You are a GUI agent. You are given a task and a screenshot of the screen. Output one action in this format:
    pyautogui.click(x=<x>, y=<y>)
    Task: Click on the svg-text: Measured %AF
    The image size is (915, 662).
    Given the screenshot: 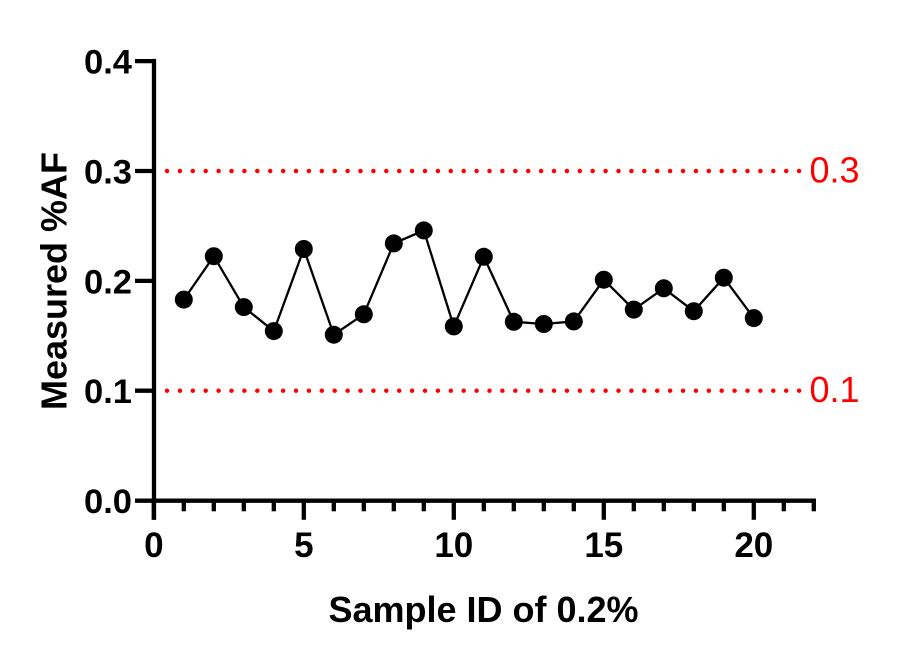 What is the action you would take?
    pyautogui.click(x=54, y=281)
    